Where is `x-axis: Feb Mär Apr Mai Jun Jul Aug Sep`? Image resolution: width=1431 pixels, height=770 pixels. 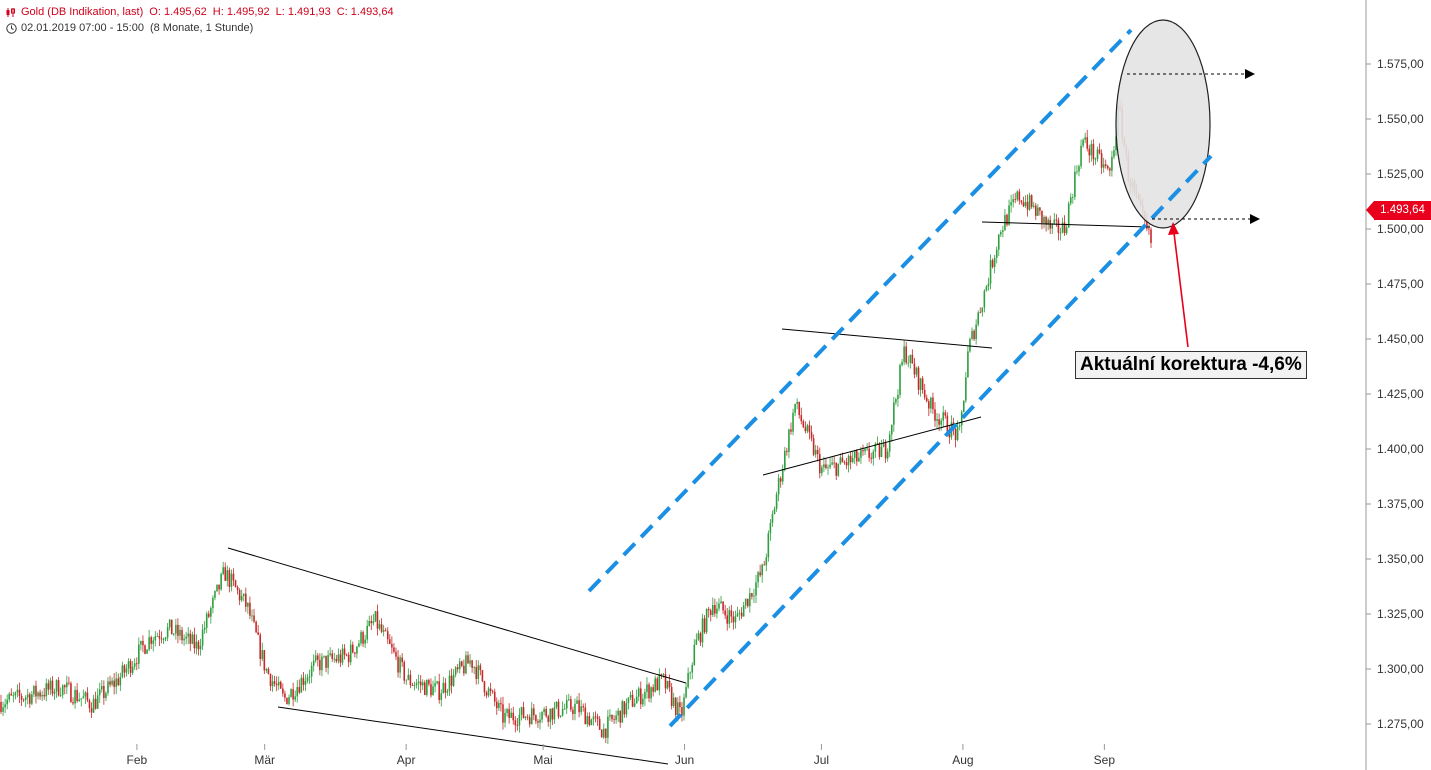 x-axis: Feb Mär Apr Mai Jun Jul Aug Sep is located at coordinates (621, 755).